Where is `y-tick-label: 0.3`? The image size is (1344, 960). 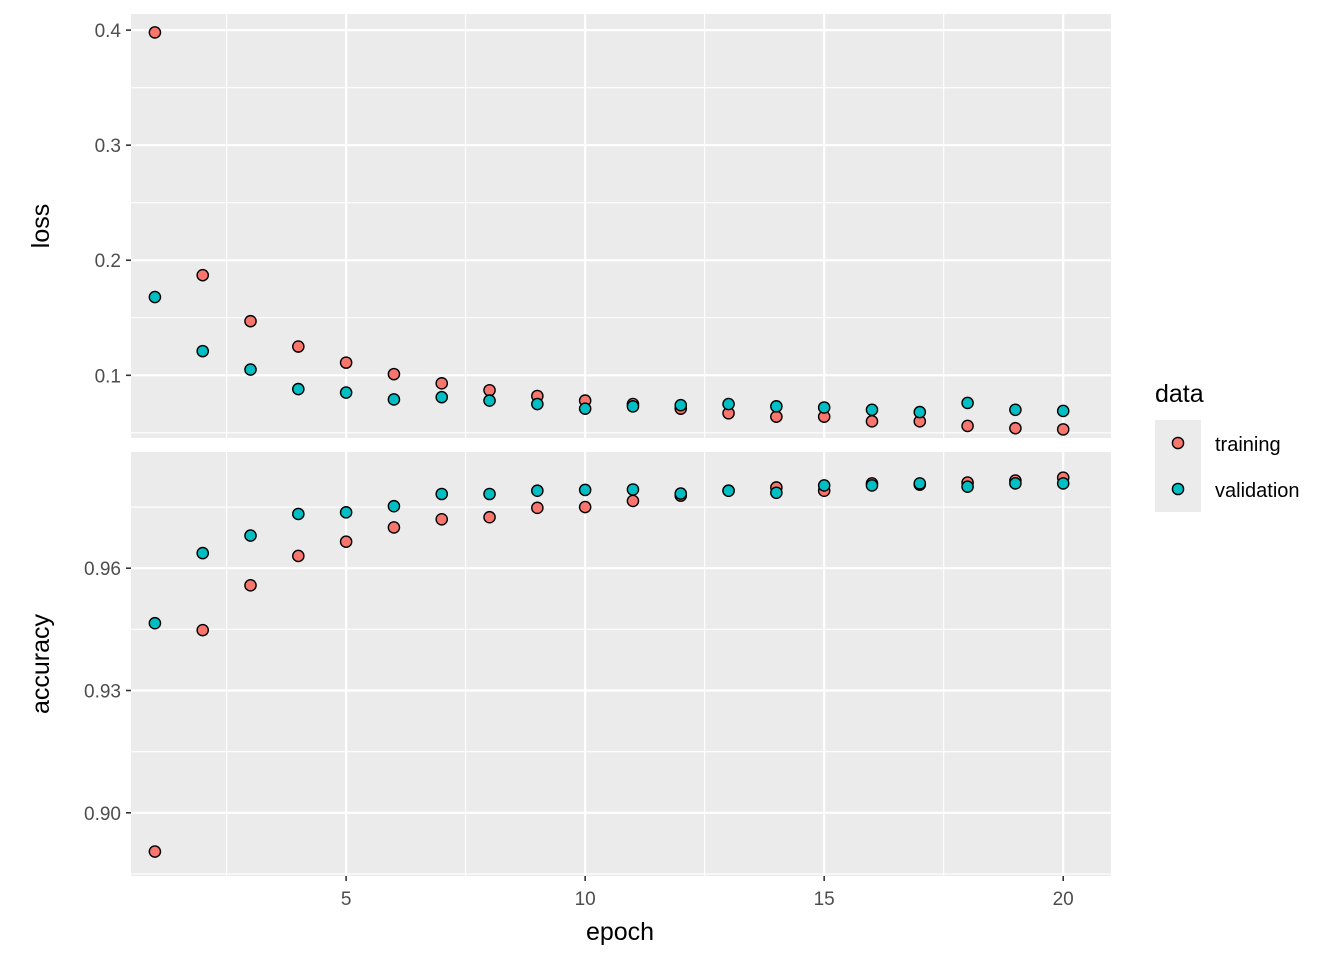 y-tick-label: 0.3 is located at coordinates (108, 146).